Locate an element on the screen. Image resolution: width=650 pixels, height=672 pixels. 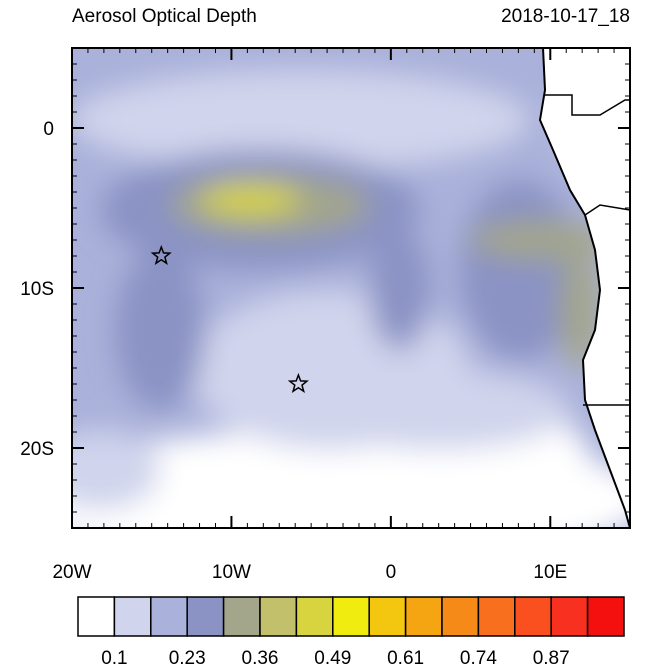
y-tick-label: 10S is located at coordinates (37, 289).